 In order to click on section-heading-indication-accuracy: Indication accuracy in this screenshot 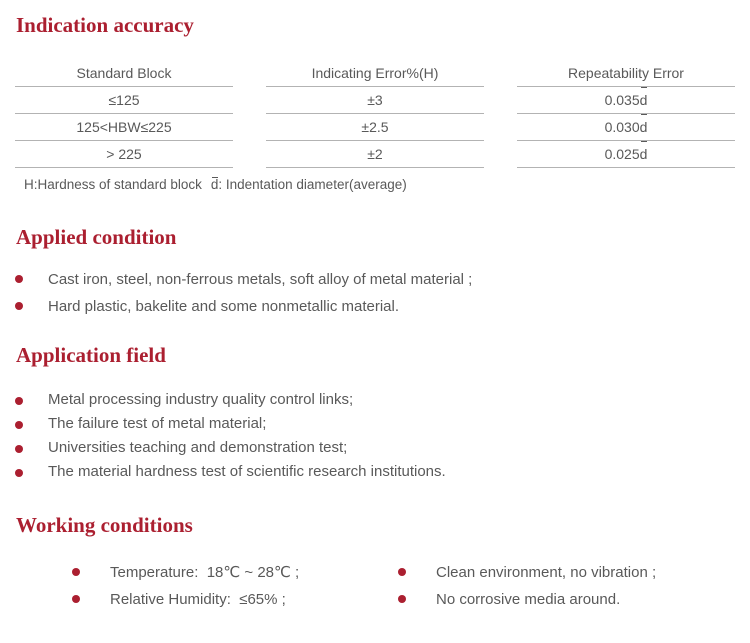, I will do `click(105, 25)`.